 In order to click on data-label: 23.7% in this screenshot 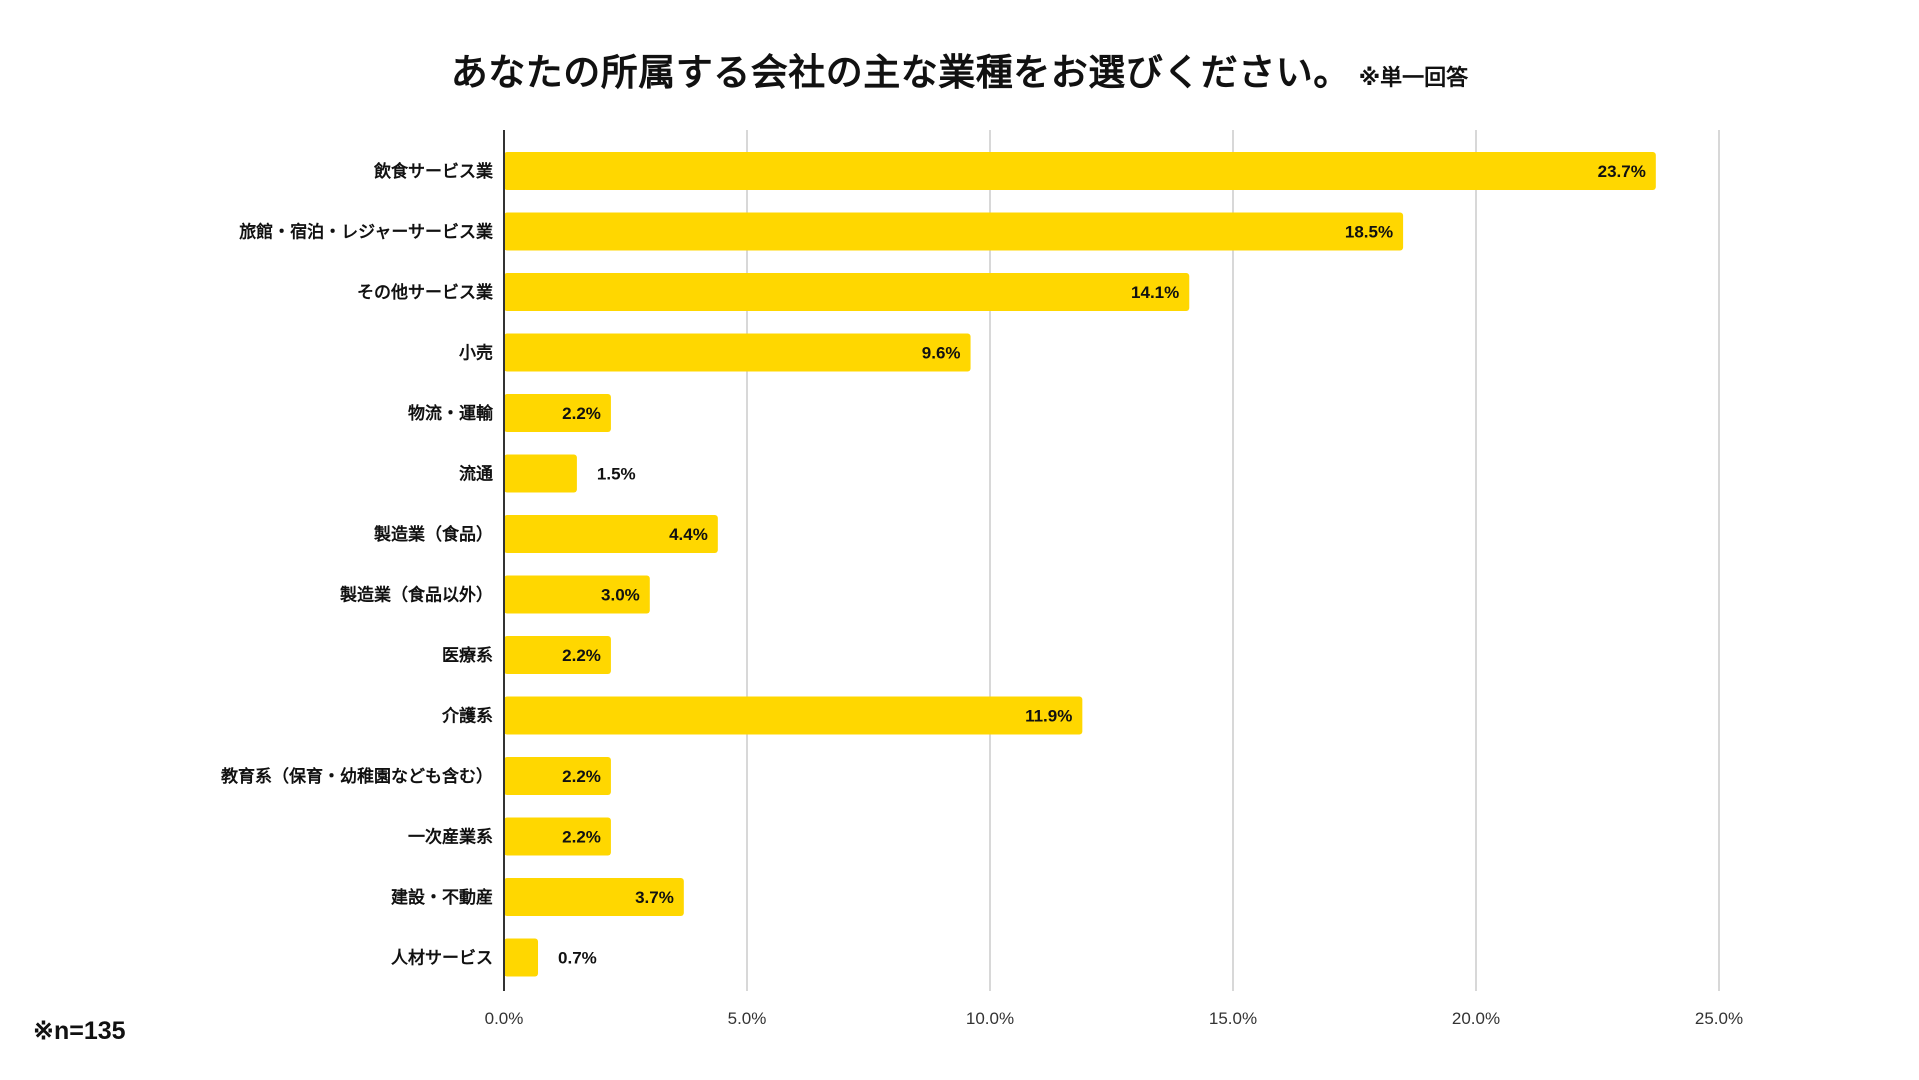, I will do `click(1622, 171)`.